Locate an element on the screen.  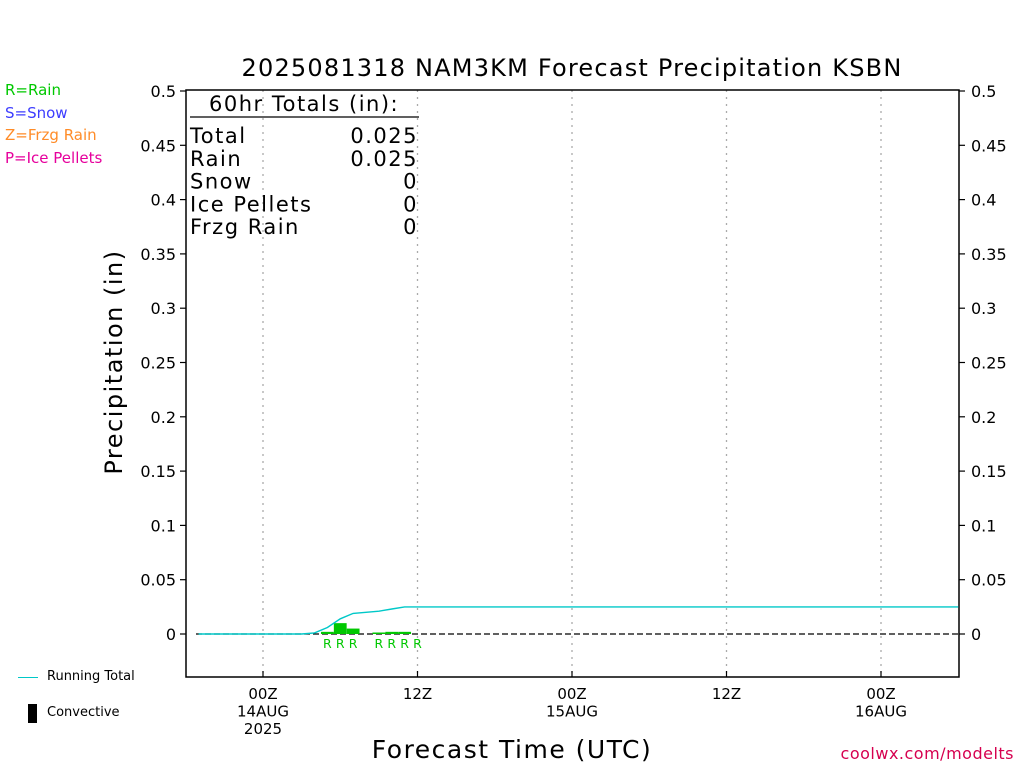
bar-type-label-1: R is located at coordinates (340, 643).